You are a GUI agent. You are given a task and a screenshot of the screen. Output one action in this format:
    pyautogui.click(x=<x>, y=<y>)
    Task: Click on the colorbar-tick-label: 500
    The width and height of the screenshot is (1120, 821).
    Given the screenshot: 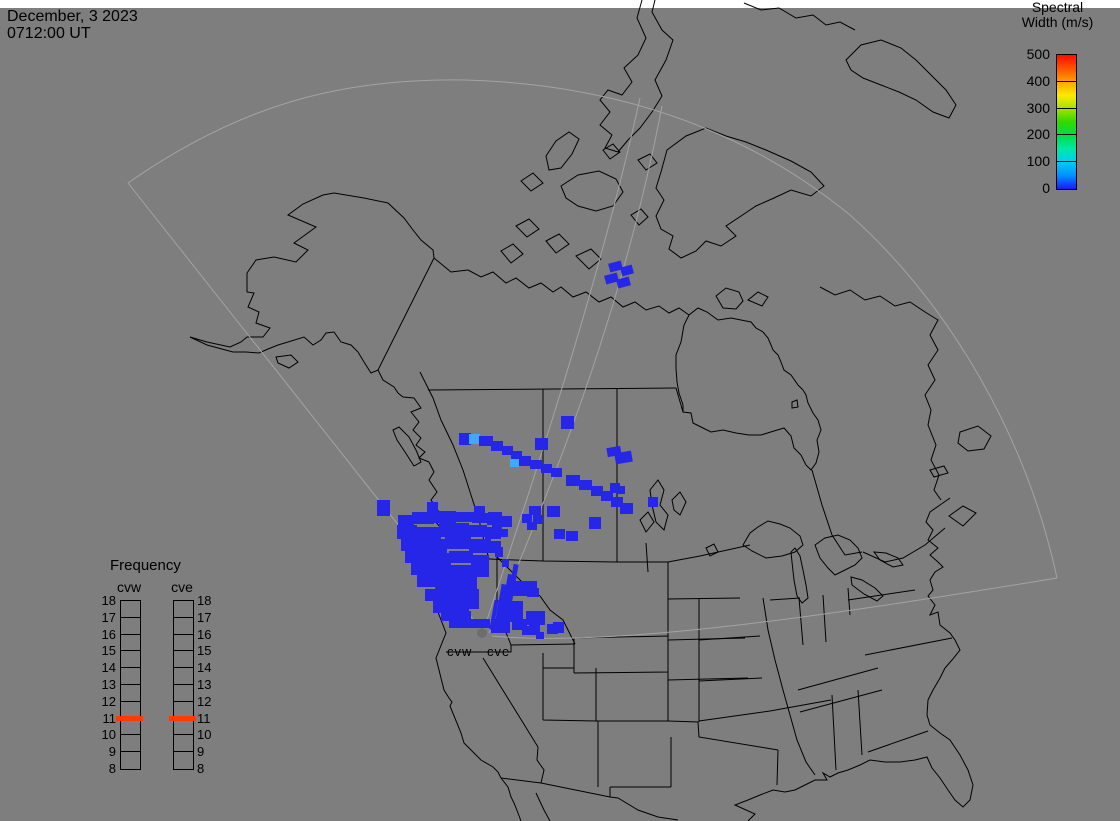 What is the action you would take?
    pyautogui.click(x=1038, y=54)
    